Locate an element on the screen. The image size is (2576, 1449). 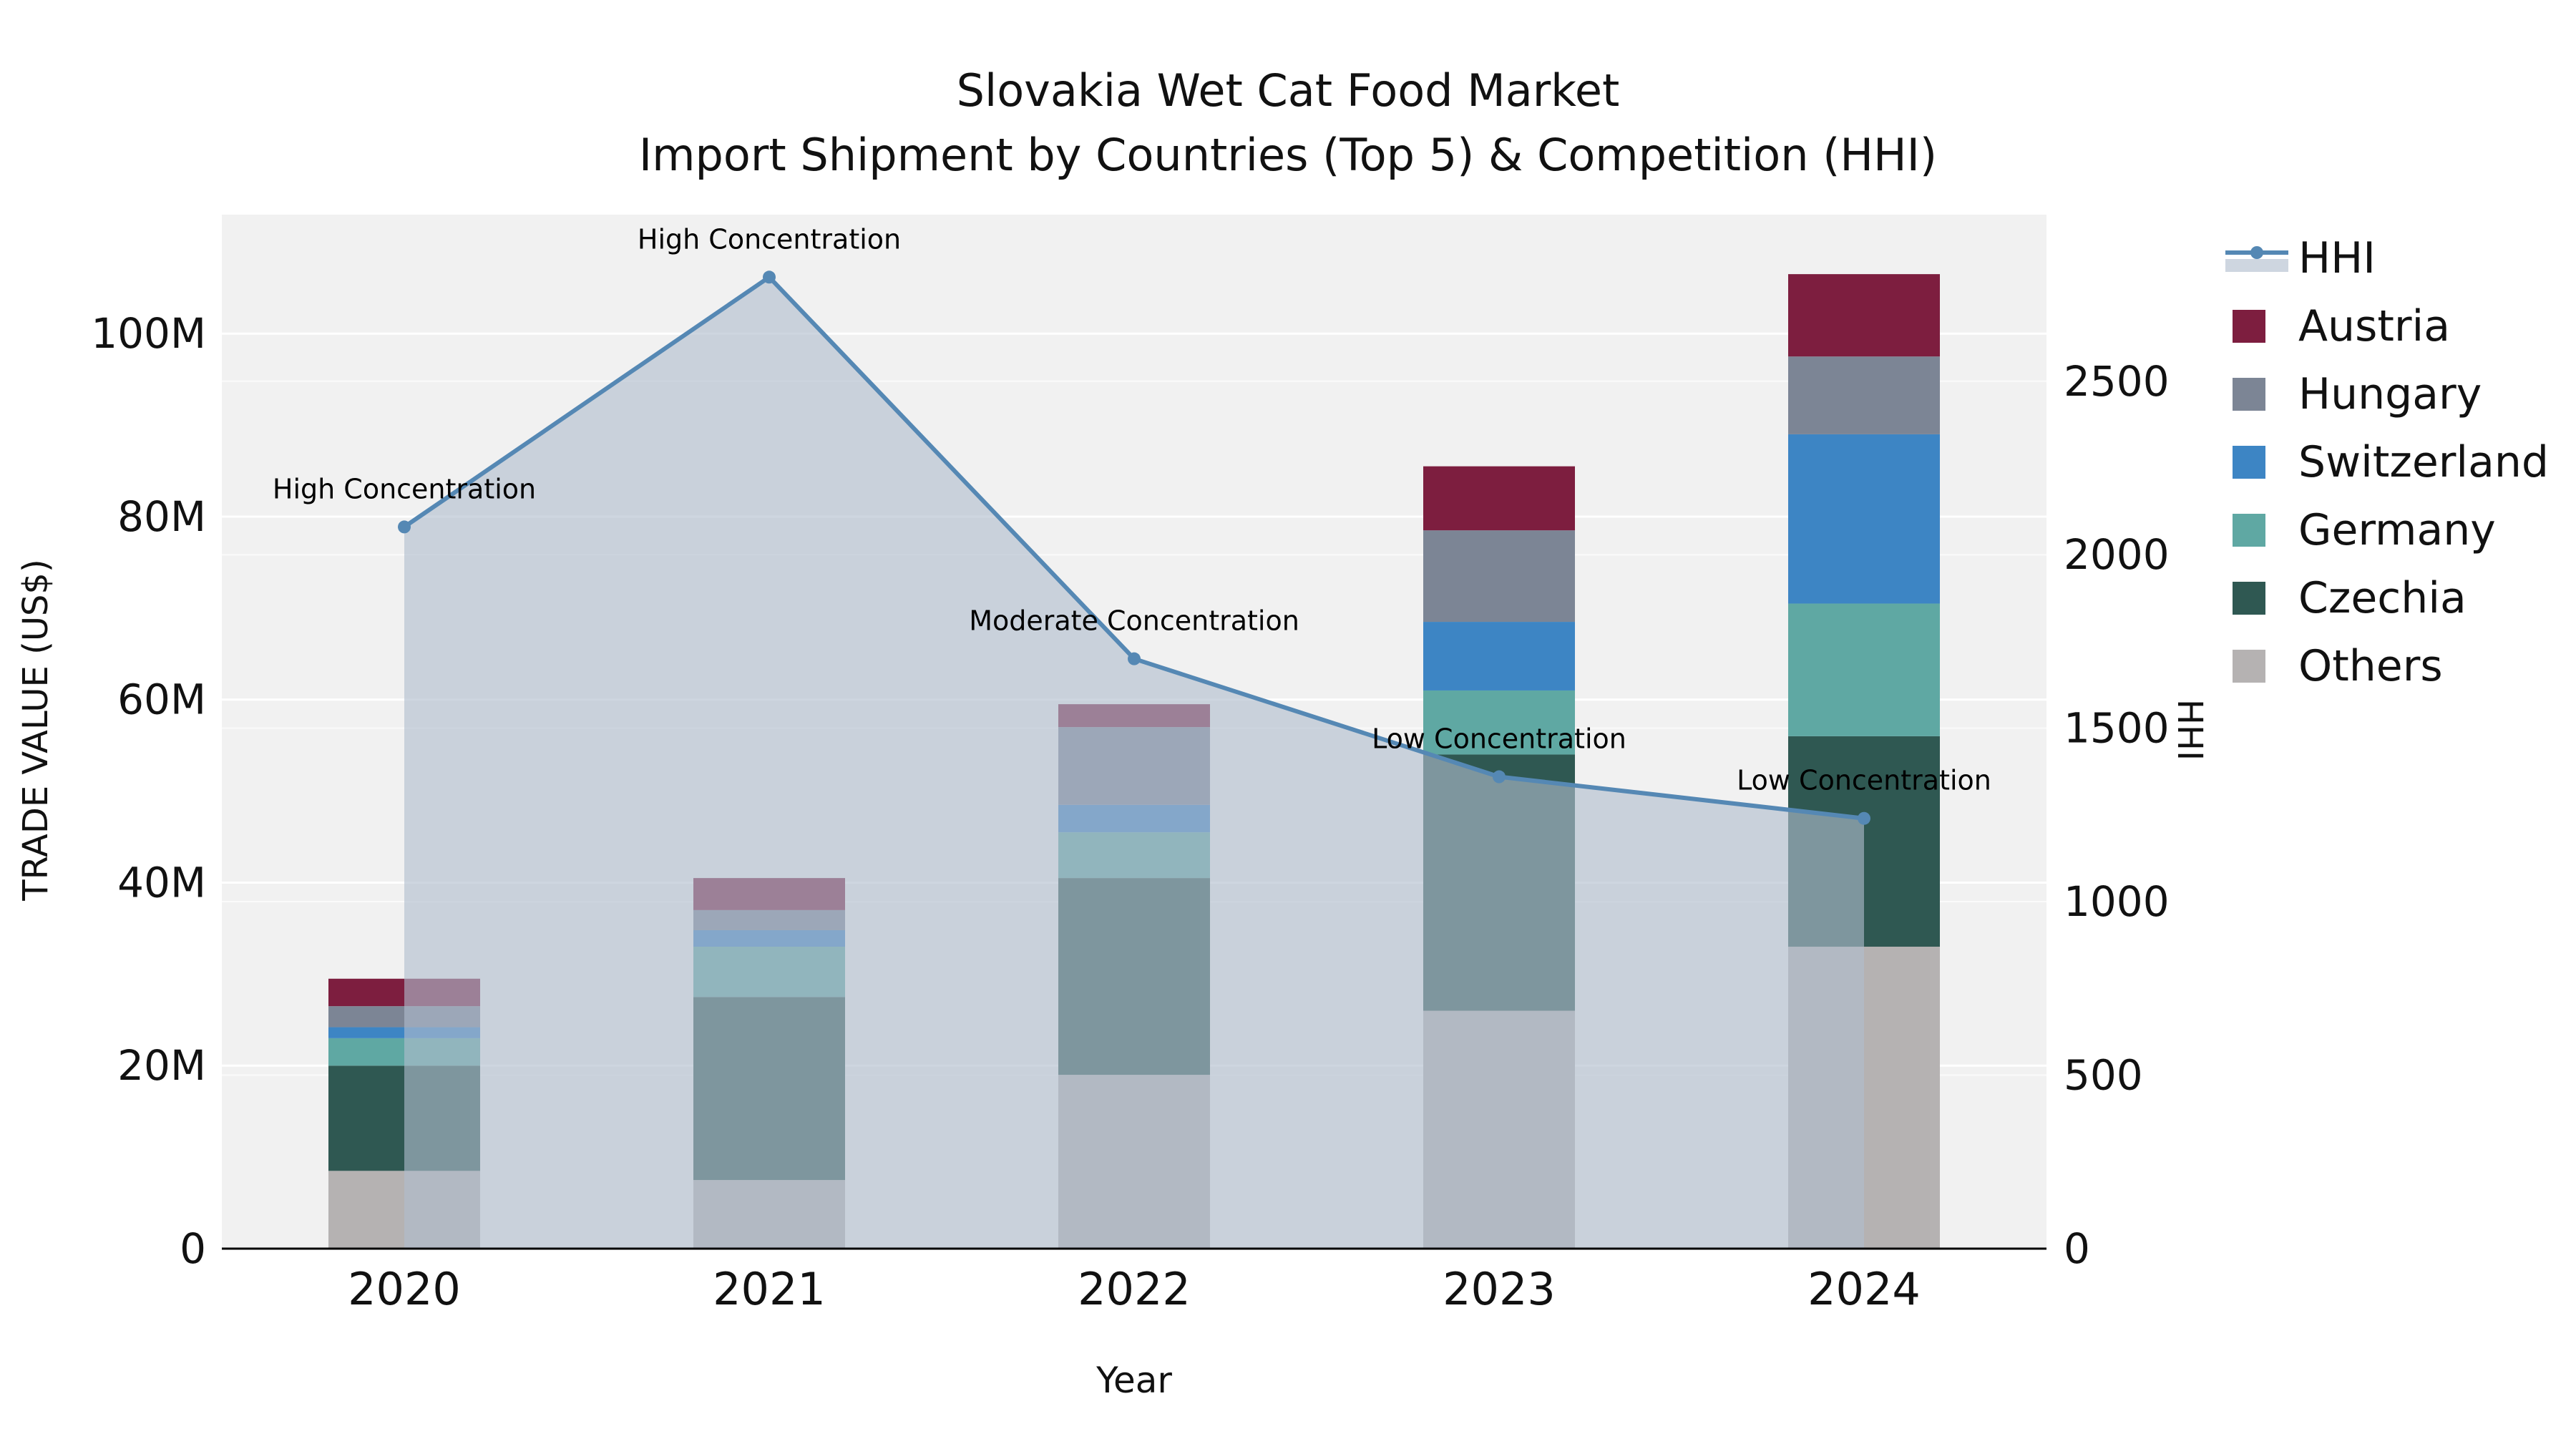
annotation-2024: Low Concentration is located at coordinates (1864, 780).